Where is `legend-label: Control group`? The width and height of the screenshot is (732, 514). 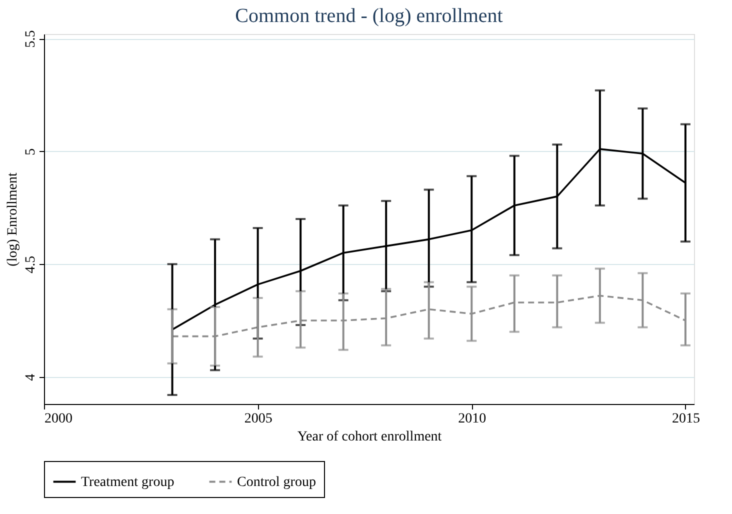 legend-label: Control group is located at coordinates (276, 482).